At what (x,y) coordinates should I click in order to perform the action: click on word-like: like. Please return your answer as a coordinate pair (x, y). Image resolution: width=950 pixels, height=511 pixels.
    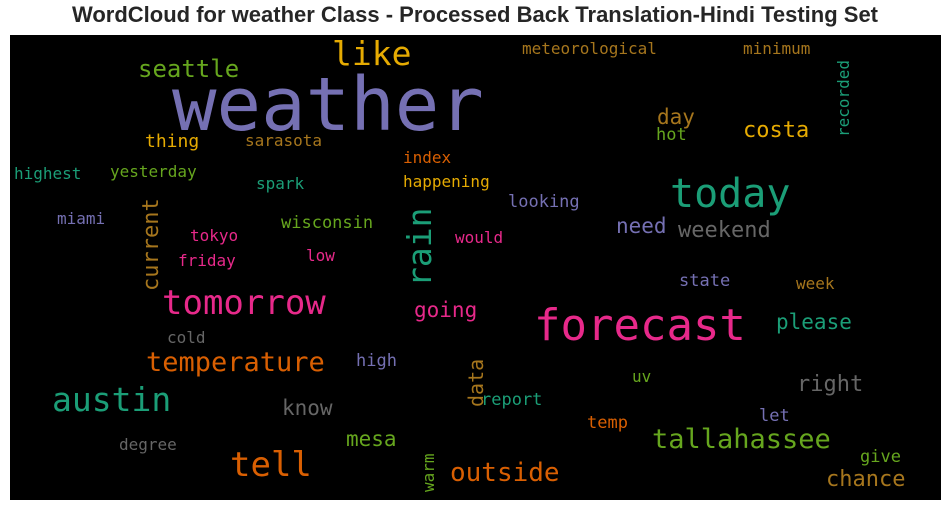
    Looking at the image, I should click on (371, 54).